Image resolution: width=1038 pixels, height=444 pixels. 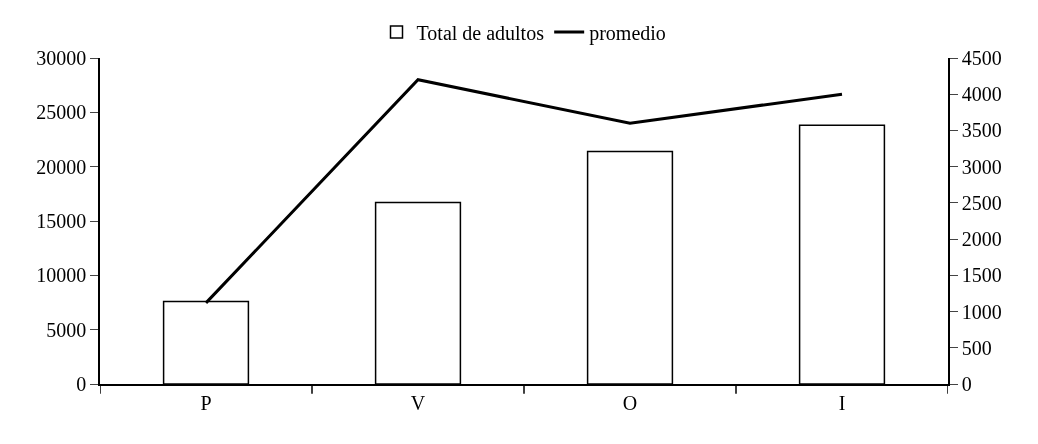 I want to click on y2-tick-label: 1500, so click(x=981, y=275).